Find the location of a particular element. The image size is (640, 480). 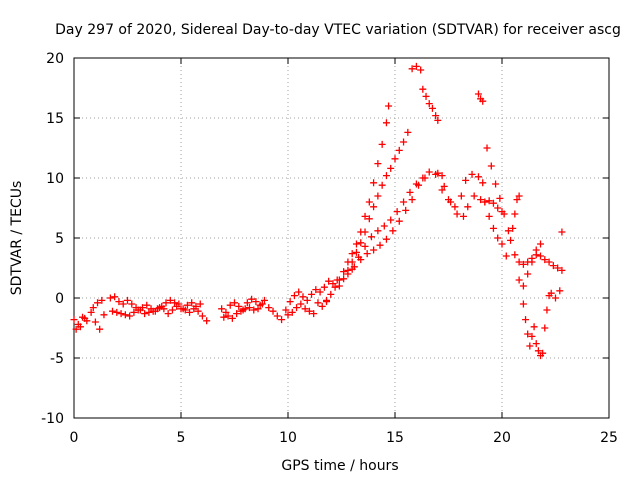

series-late-b is located at coordinates (538, 262).